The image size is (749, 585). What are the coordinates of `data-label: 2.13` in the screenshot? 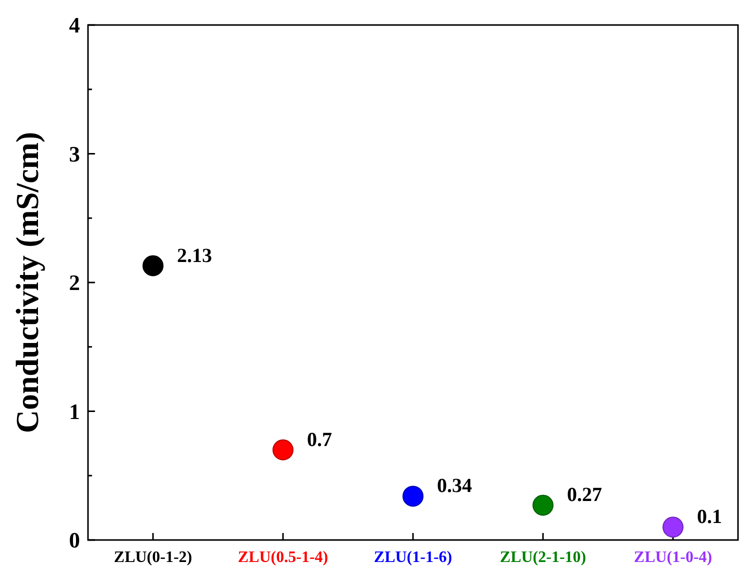 It's located at (194, 255).